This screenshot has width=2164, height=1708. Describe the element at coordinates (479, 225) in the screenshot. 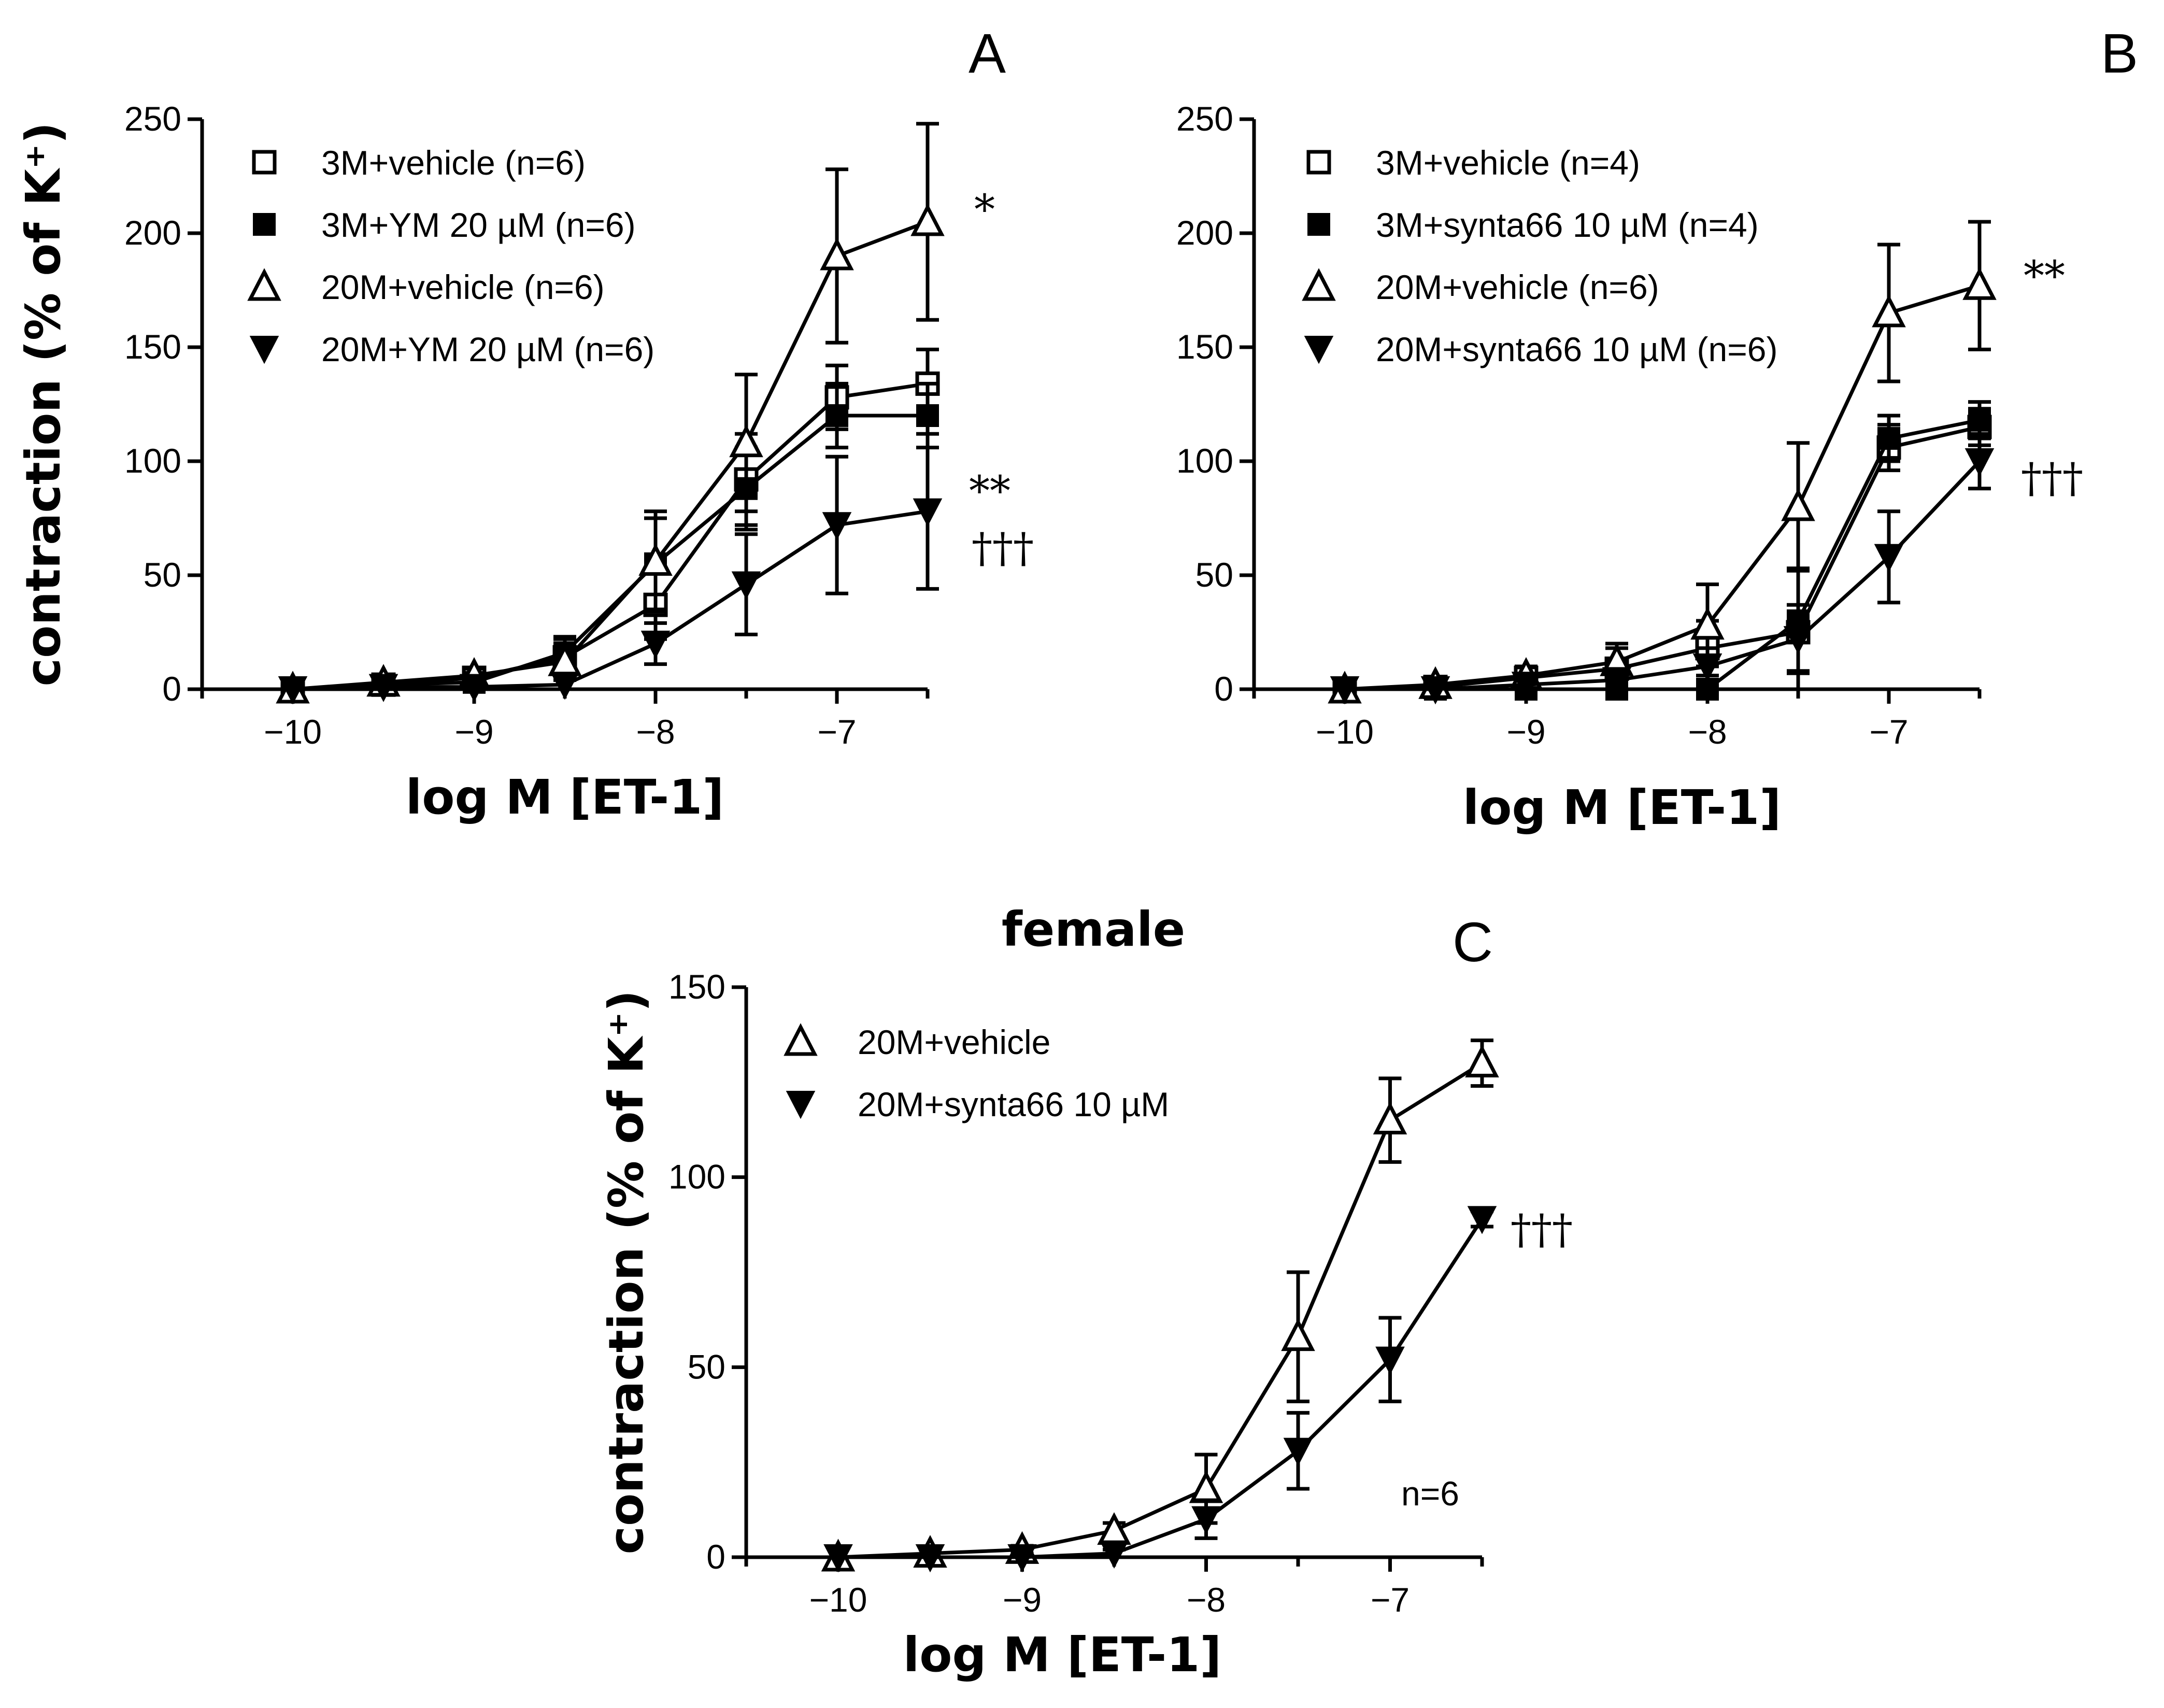

I see `legend-label: 3M+YM 20 µM (n=6)` at that location.